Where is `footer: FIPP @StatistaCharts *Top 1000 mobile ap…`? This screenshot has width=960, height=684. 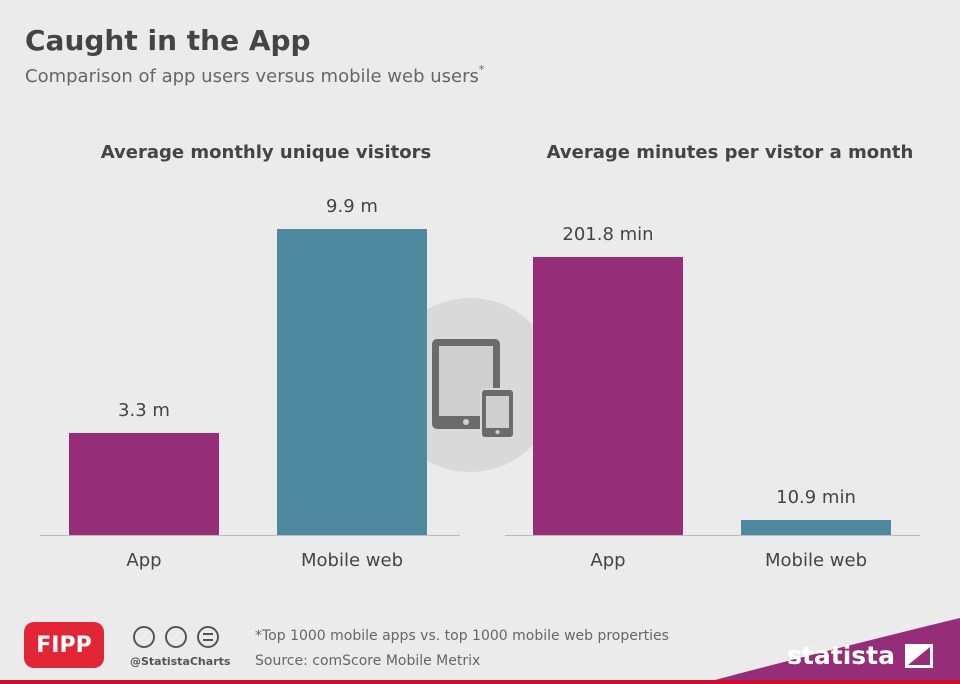
footer: FIPP @StatistaCharts *Top 1000 mobile ap… is located at coordinates (480, 651).